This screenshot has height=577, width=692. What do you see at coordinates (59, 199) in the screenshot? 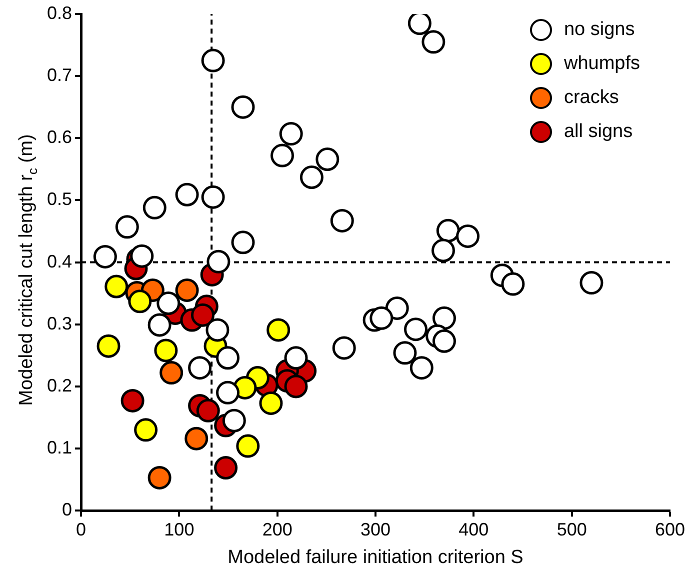
I see `y-tick-label: 0.5` at bounding box center [59, 199].